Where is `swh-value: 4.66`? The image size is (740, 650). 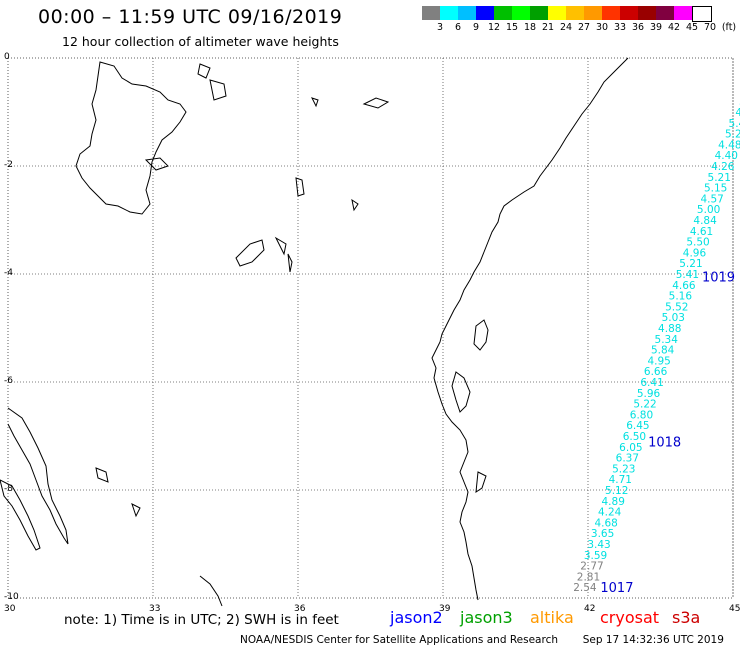
swh-value: 4.66 is located at coordinates (684, 286).